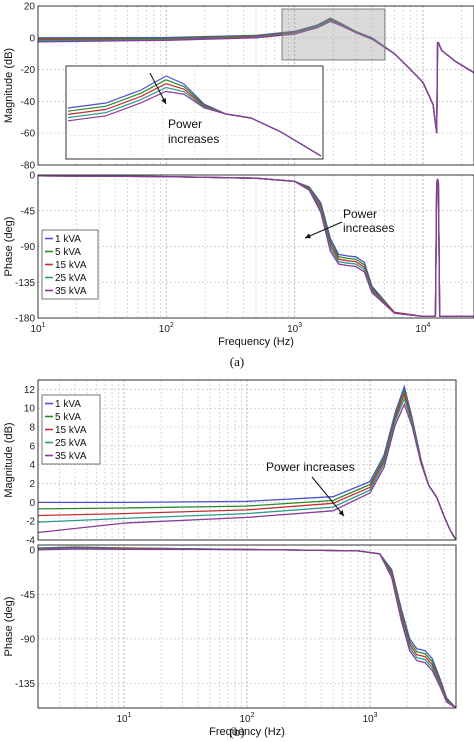  What do you see at coordinates (30, 409) in the screenshot?
I see `y-tick-label: 10` at bounding box center [30, 409].